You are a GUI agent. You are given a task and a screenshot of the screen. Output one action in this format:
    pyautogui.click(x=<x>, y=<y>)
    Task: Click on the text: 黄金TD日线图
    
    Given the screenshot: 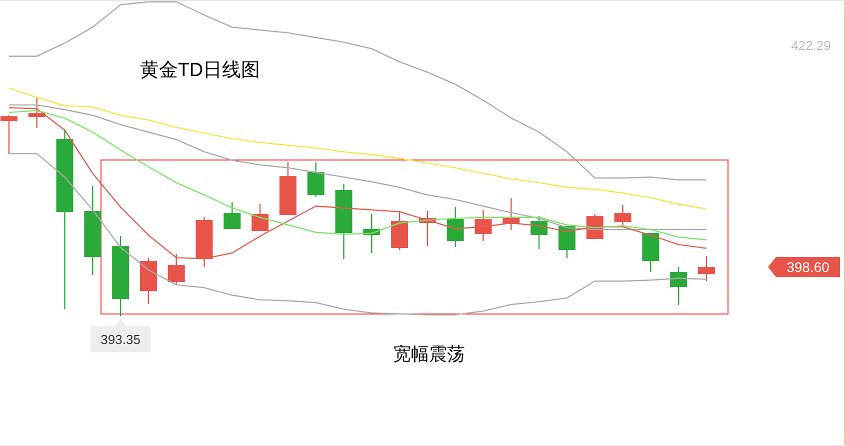 What is the action you would take?
    pyautogui.click(x=200, y=70)
    